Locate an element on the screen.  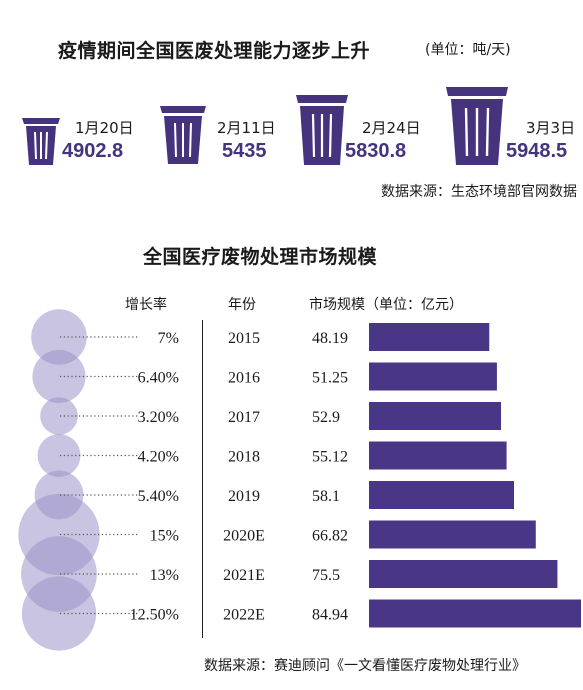
year-label: 2019 is located at coordinates (244, 496).